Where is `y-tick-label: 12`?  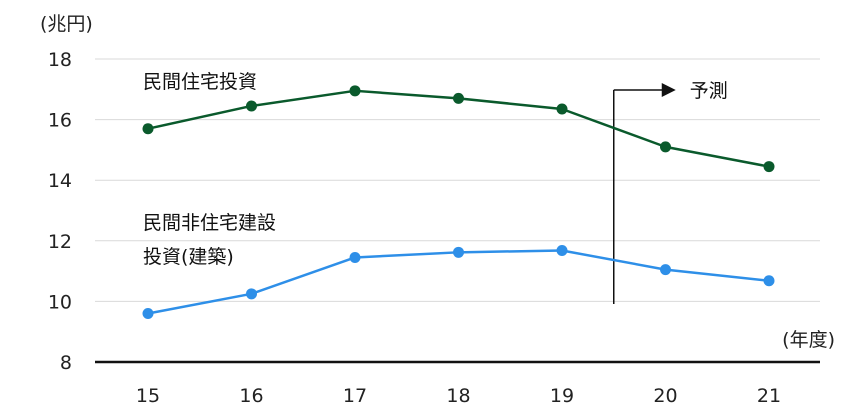
y-tick-label: 12 is located at coordinates (60, 242).